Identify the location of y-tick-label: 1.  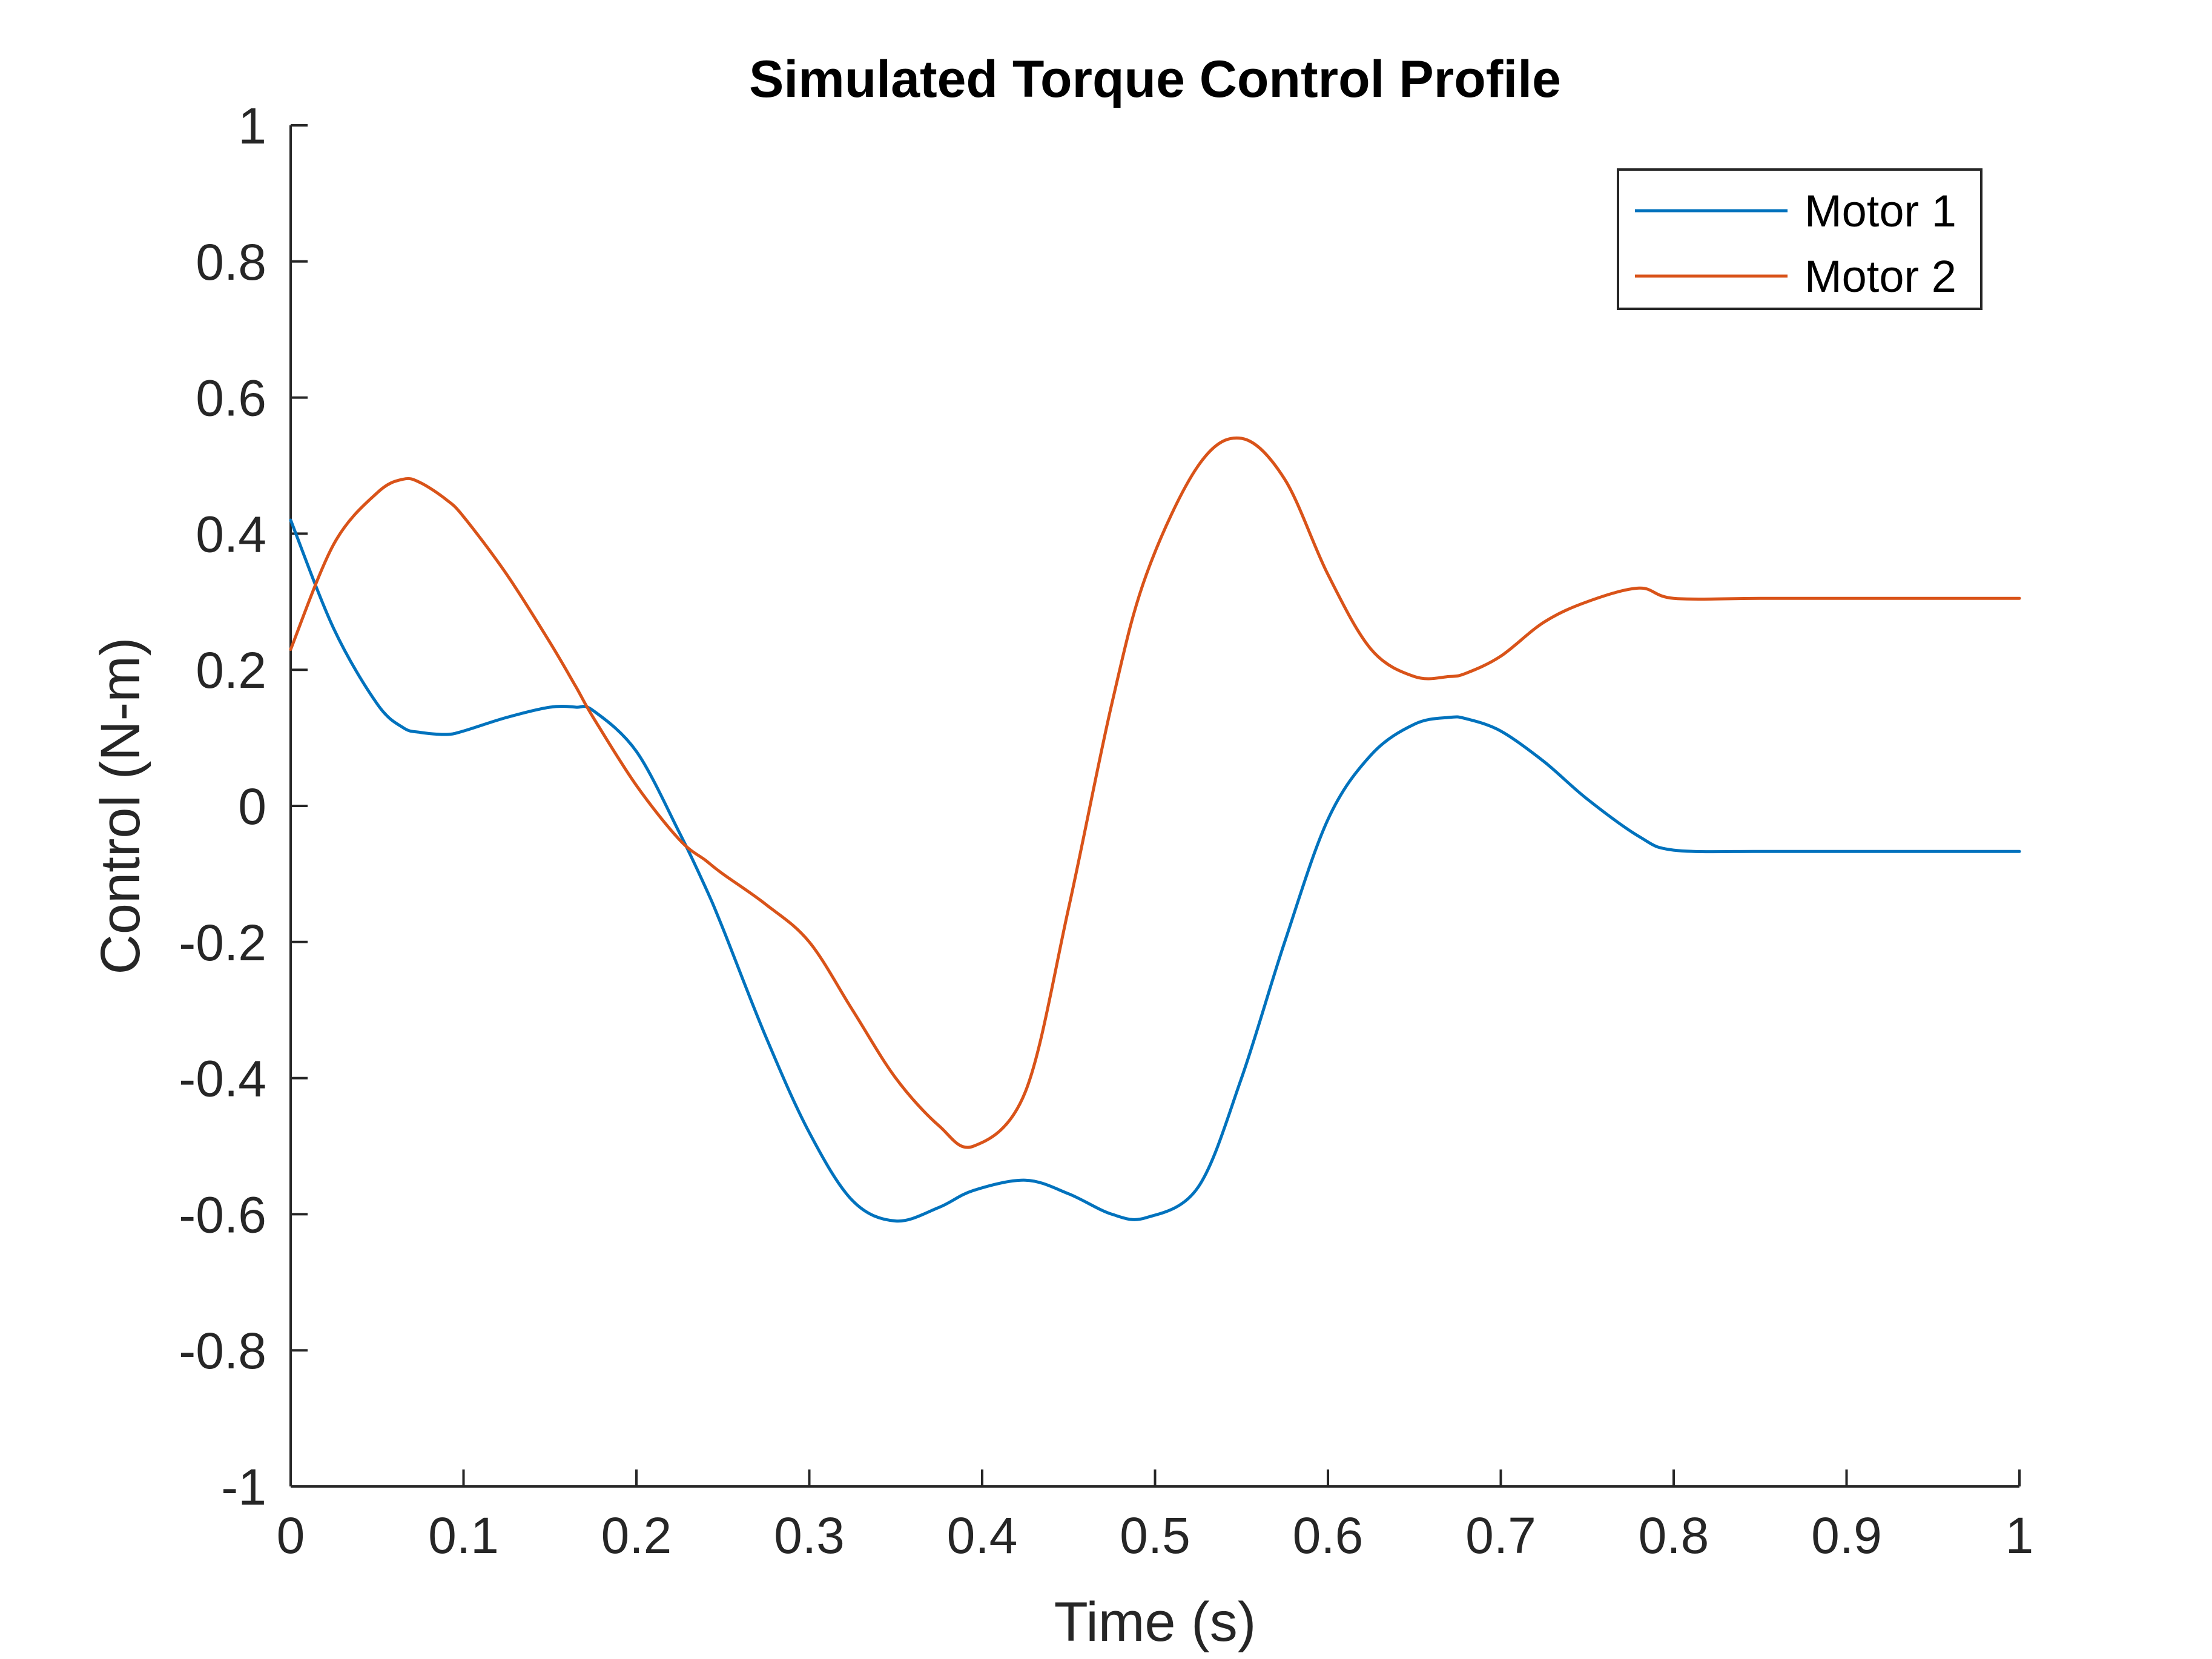
(252, 125).